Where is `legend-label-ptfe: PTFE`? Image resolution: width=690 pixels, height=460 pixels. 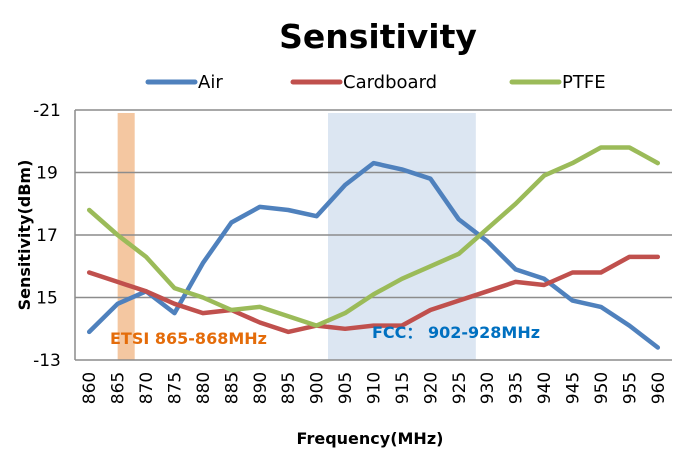 legend-label-ptfe: PTFE is located at coordinates (584, 82).